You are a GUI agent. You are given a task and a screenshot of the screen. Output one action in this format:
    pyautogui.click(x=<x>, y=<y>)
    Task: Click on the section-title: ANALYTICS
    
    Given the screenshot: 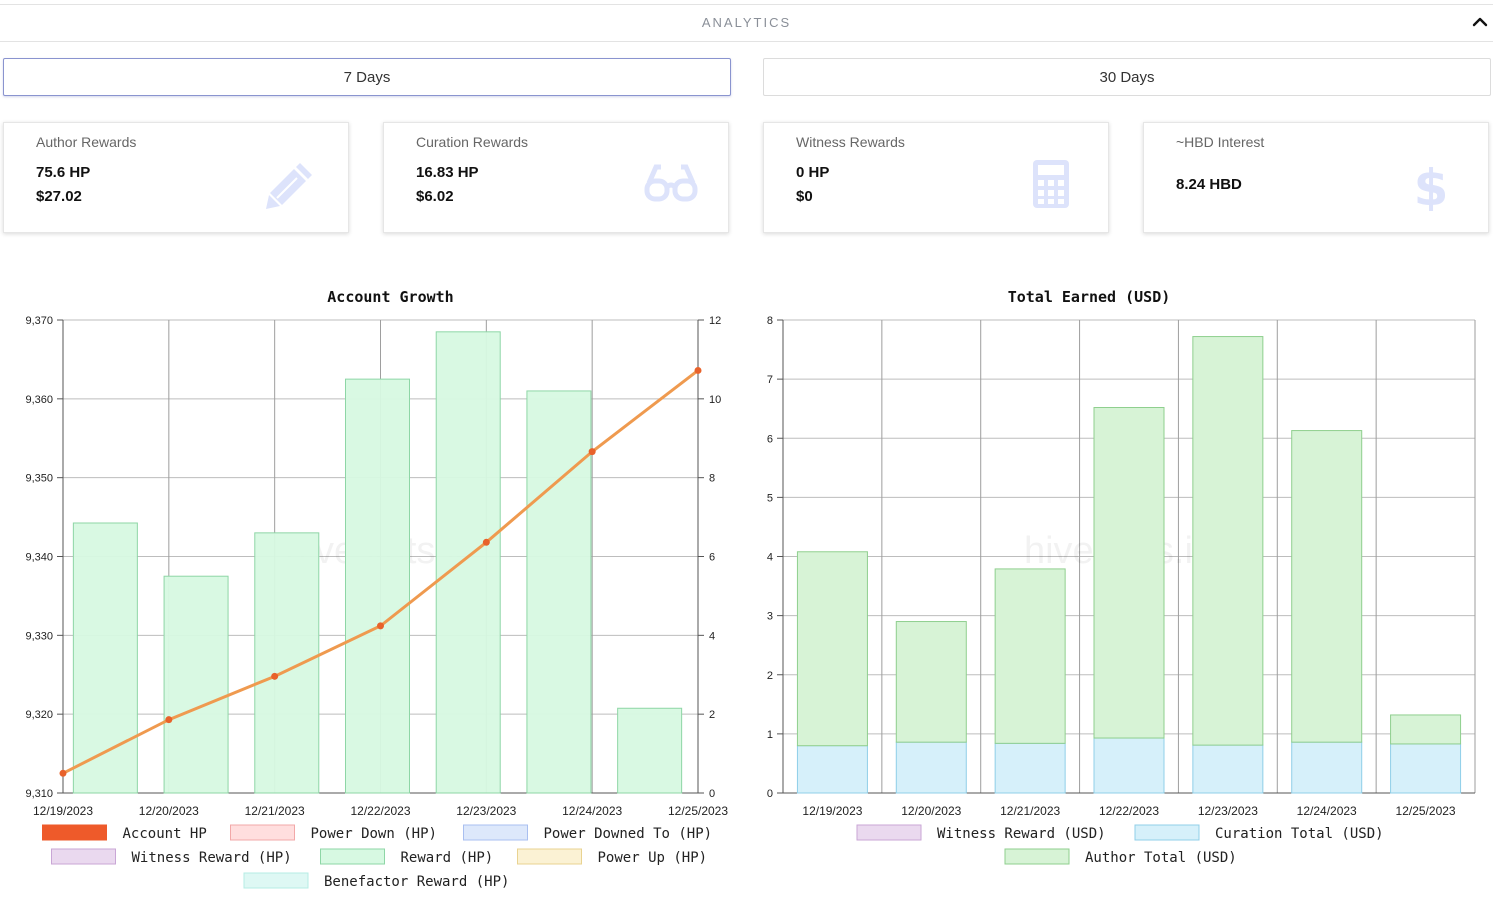 What is the action you would take?
    pyautogui.click(x=746, y=22)
    